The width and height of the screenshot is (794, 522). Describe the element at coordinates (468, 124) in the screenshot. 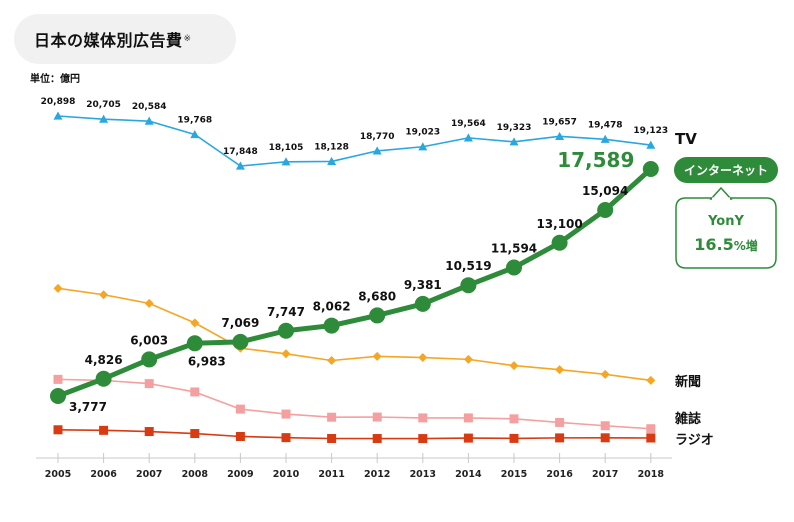

I see `tv-data-label: 19,564` at that location.